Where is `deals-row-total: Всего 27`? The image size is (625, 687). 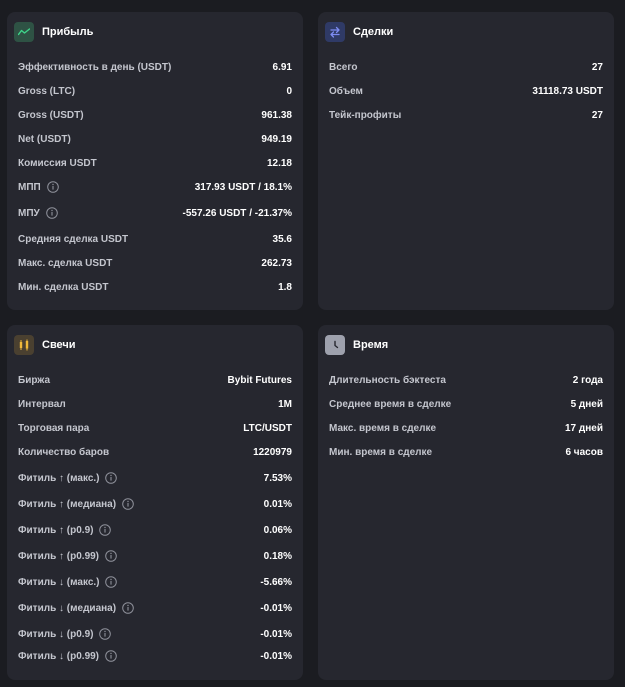 deals-row-total: Всего 27 is located at coordinates (466, 67).